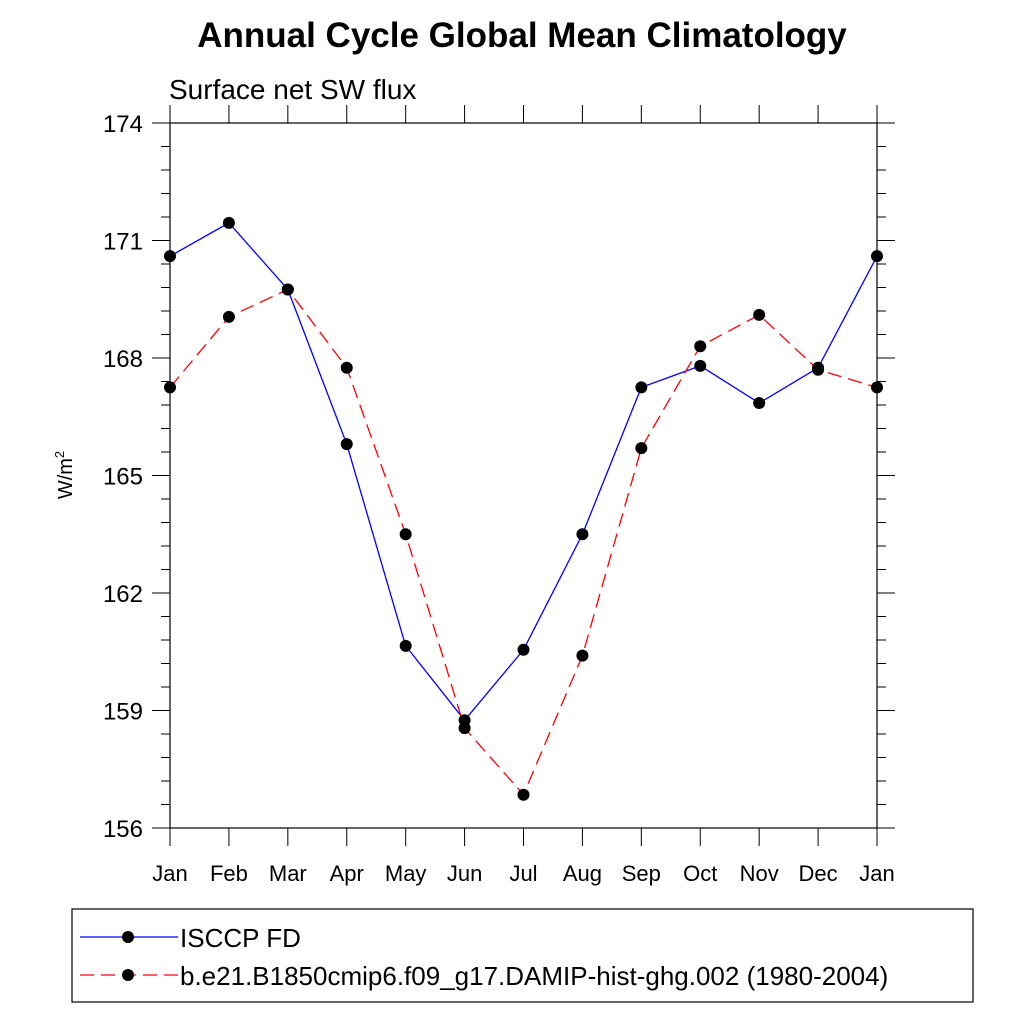 This screenshot has height=1024, width=1024. What do you see at coordinates (582, 873) in the screenshot?
I see `x-tick-label: Aug` at bounding box center [582, 873].